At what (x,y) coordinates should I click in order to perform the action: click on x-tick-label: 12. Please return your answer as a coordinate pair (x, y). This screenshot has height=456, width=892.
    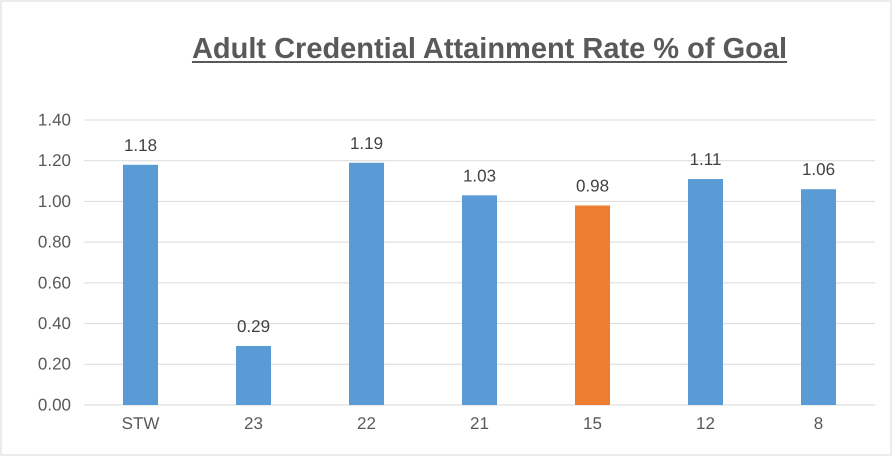
    Looking at the image, I should click on (705, 424).